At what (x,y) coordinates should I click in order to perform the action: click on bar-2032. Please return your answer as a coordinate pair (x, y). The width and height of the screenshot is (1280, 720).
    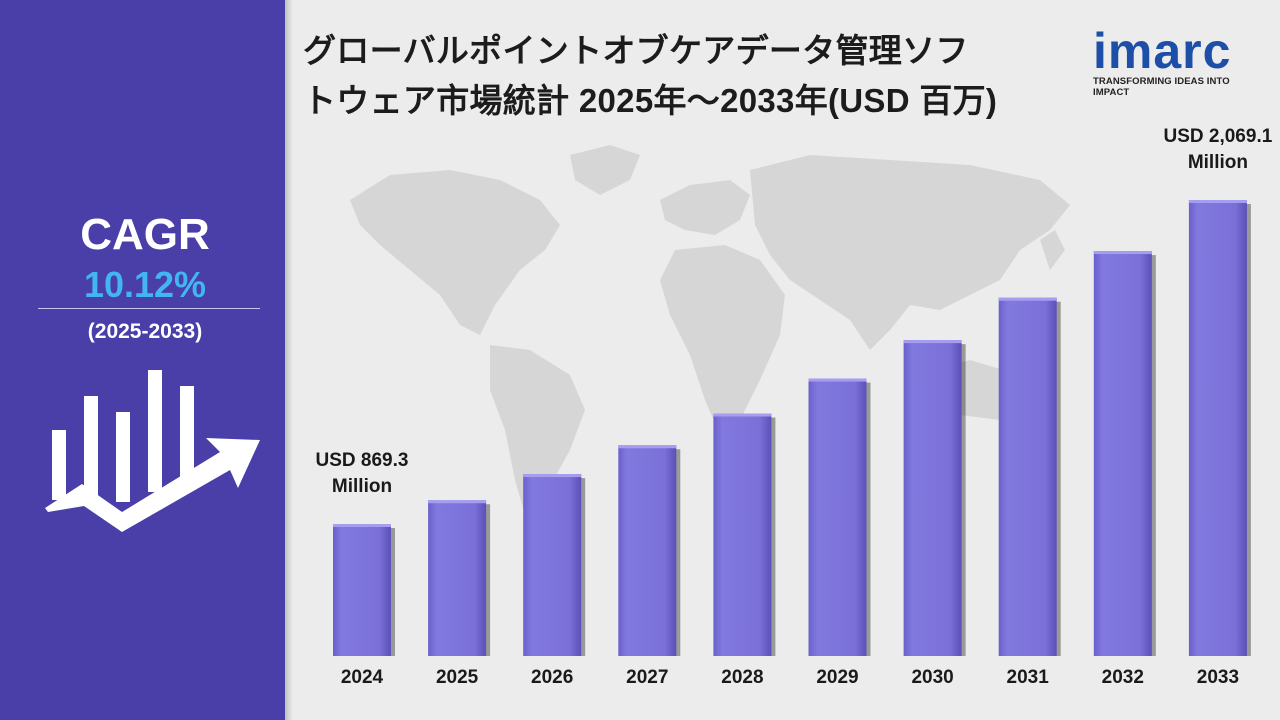
    Looking at the image, I should click on (1122, 454).